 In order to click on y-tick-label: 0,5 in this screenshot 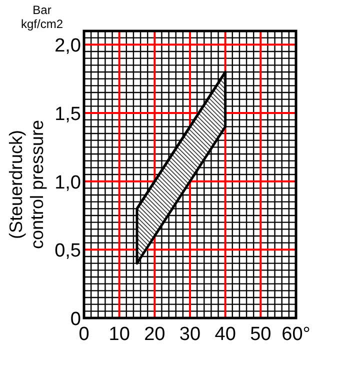, I will do `click(67, 251)`.